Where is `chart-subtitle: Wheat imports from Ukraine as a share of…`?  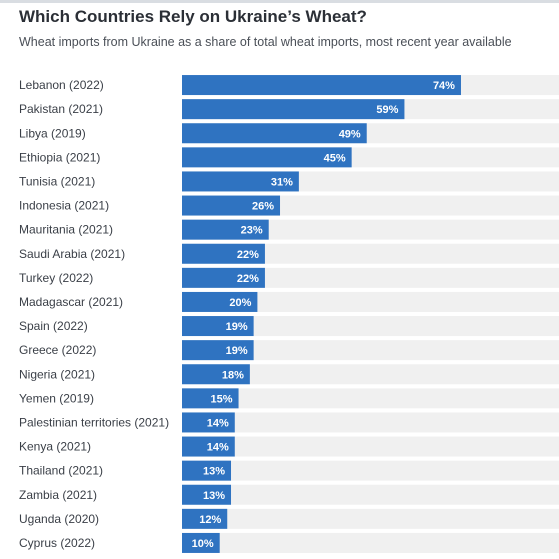
chart-subtitle: Wheat imports from Ukraine as a share of… is located at coordinates (265, 42).